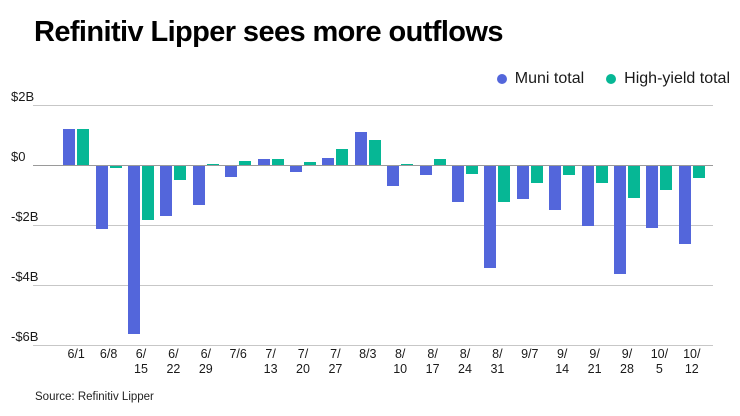 The height and width of the screenshot is (416, 740). Describe the element at coordinates (115, 167) in the screenshot. I see `bar-high-yield-6/8` at that location.